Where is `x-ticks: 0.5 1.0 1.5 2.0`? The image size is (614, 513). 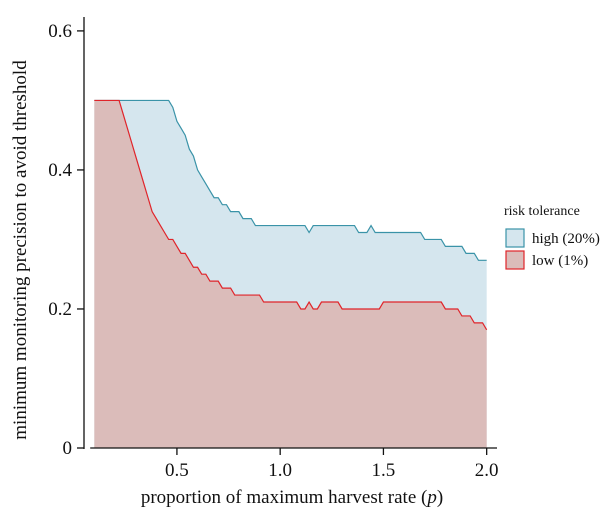
x-ticks: 0.5 1.0 1.5 2.0 is located at coordinates (332, 464).